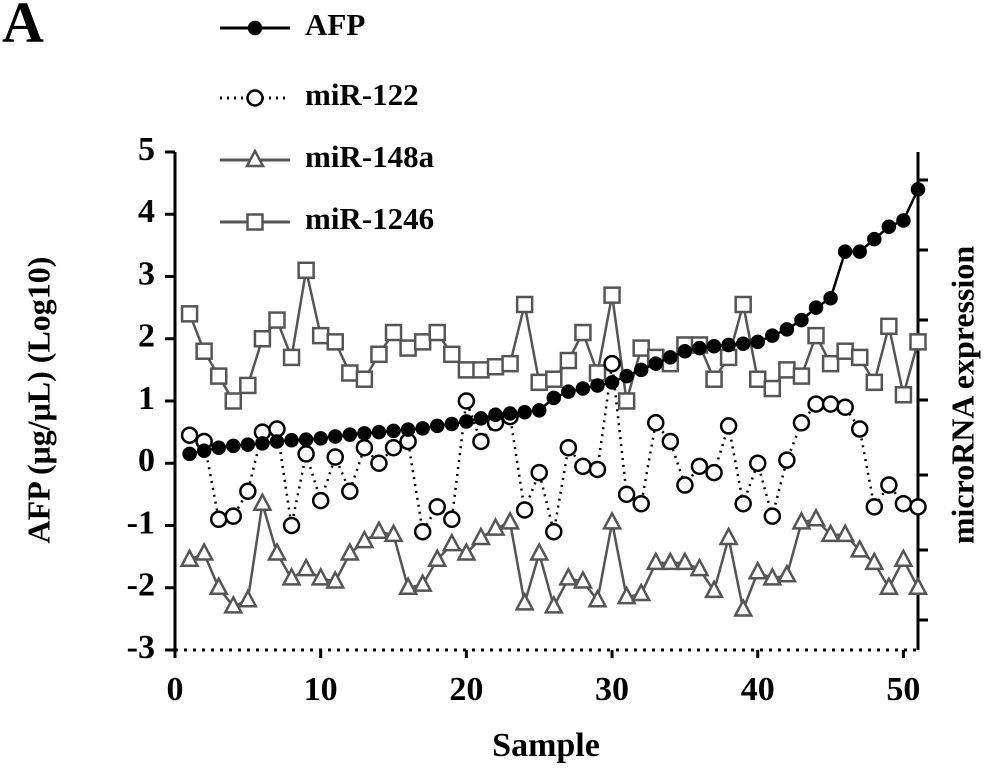 Image resolution: width=996 pixels, height=773 pixels. Describe the element at coordinates (23, 27) in the screenshot. I see `panel-label: A` at that location.